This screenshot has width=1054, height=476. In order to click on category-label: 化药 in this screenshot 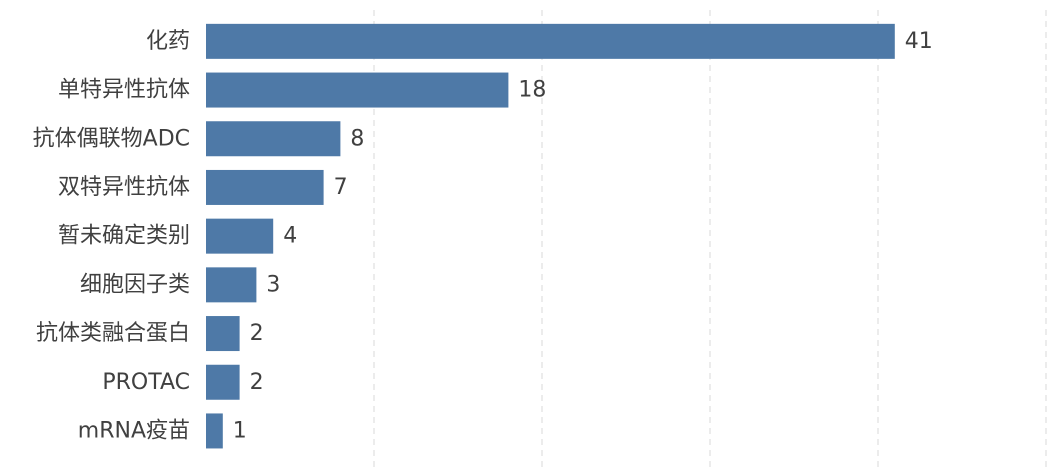, I will do `click(168, 41)`.